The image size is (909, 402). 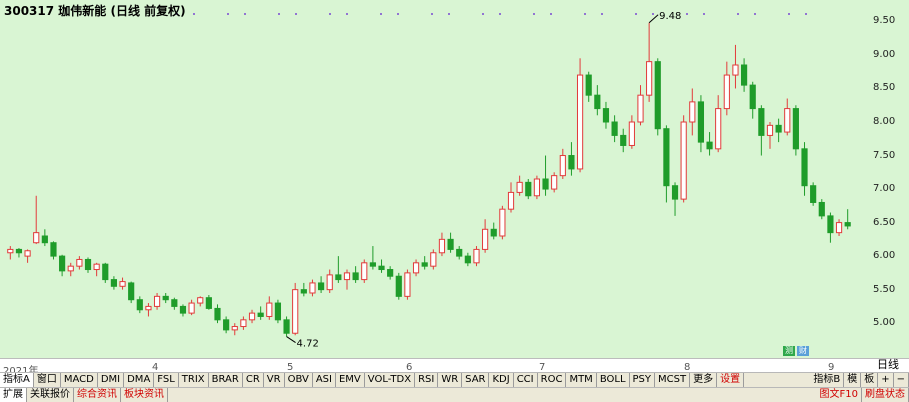 What do you see at coordinates (427, 380) in the screenshot?
I see `tab-row1_tabs-14: RSI` at bounding box center [427, 380].